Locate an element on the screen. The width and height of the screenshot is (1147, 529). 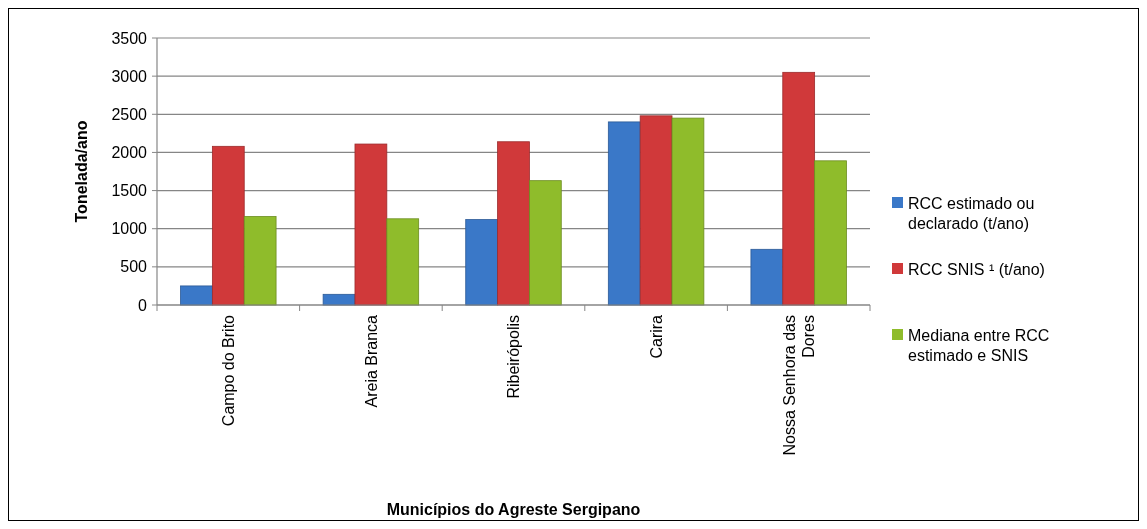
legend-label: Mediana entre RCC estimado e SNIS is located at coordinates (979, 345).